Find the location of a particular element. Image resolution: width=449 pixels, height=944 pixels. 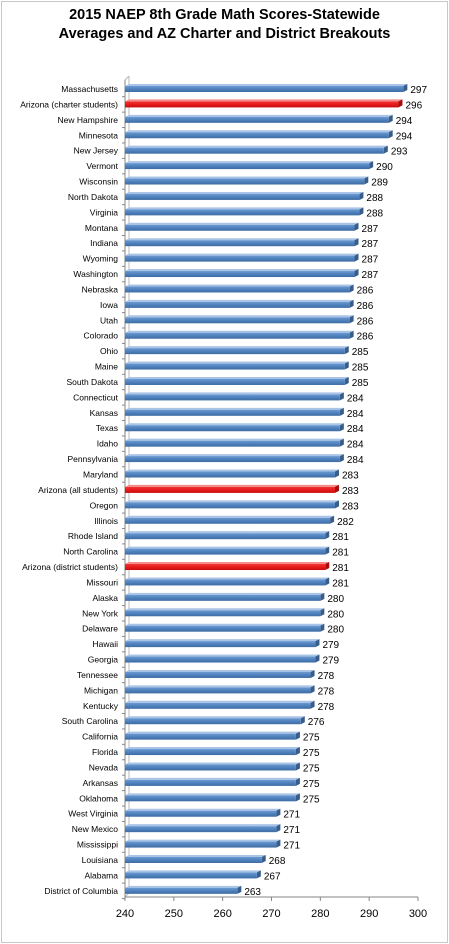

value-label: 280 is located at coordinates (335, 614).